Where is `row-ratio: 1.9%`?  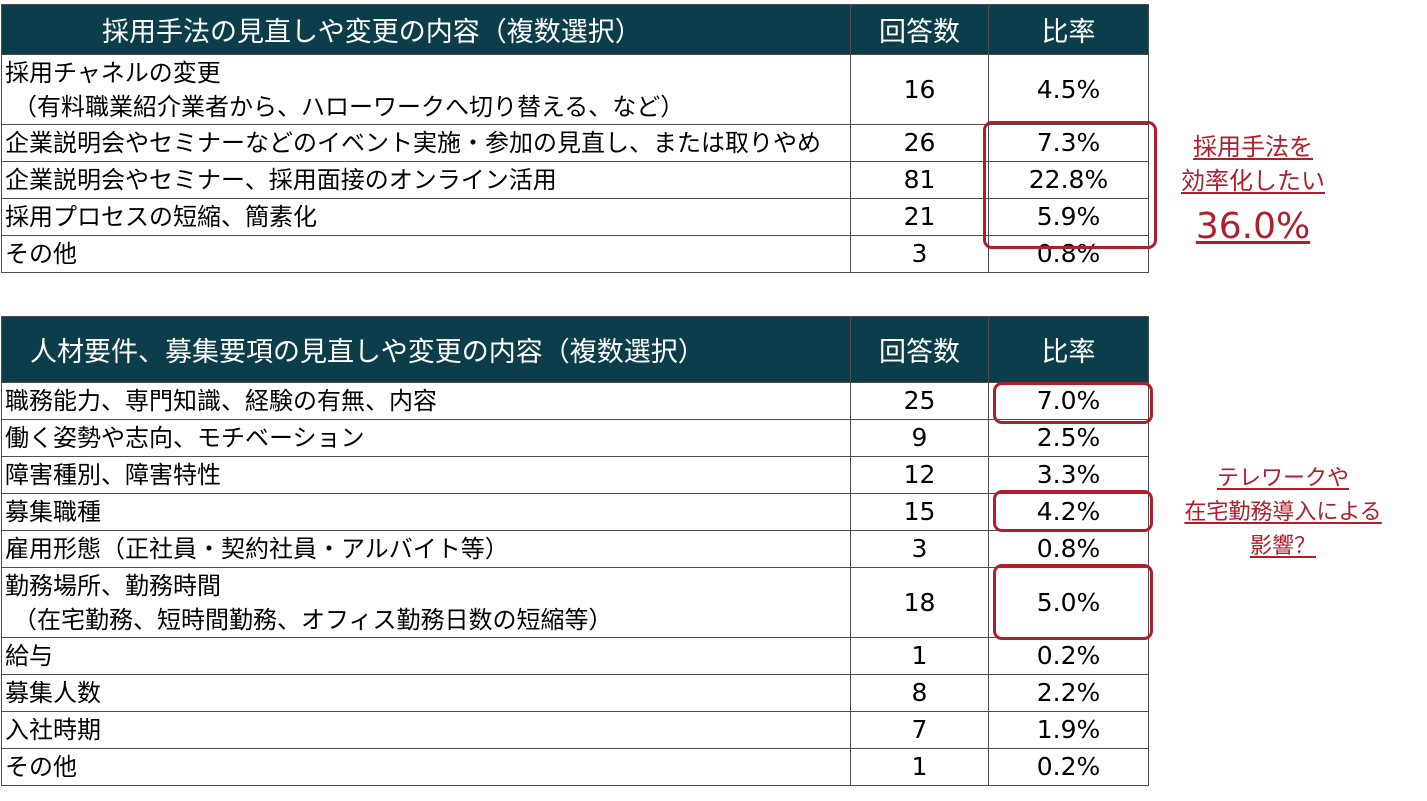
row-ratio: 1.9% is located at coordinates (1068, 730).